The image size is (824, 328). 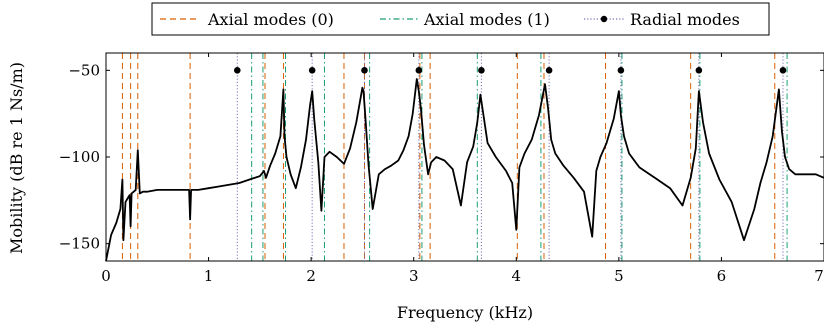 I want to click on legend-label-axial-0: Axial modes (0), so click(x=270, y=19).